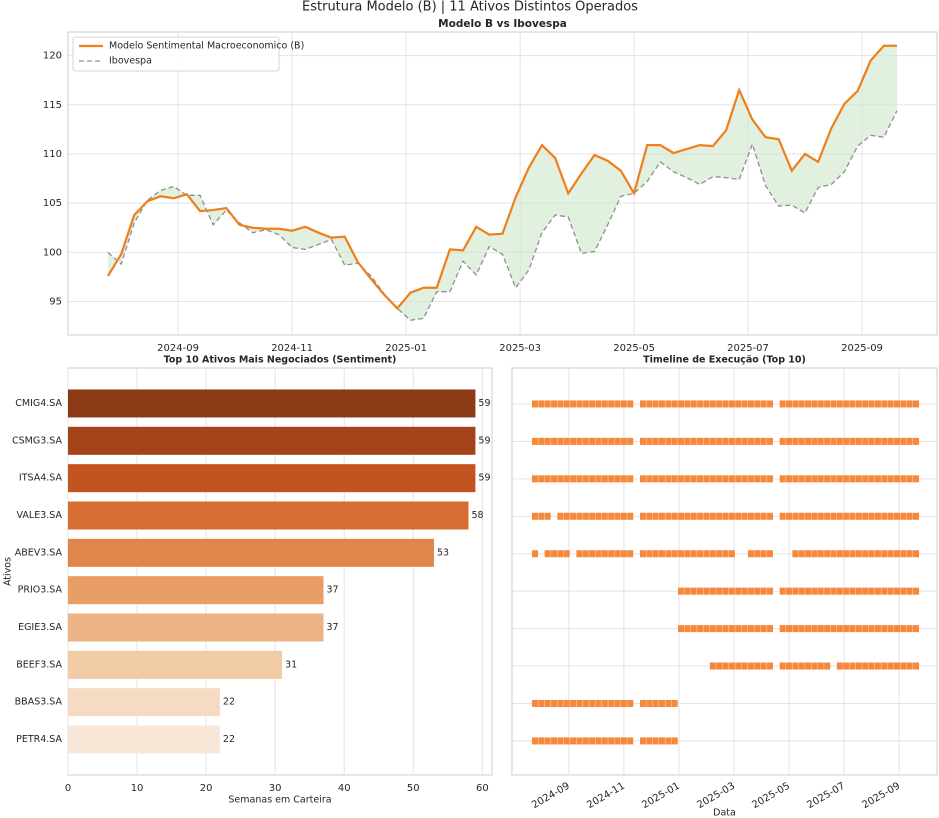 This screenshot has width=939, height=818. I want to click on y-tick-label: CMIG4.SA, so click(38, 403).